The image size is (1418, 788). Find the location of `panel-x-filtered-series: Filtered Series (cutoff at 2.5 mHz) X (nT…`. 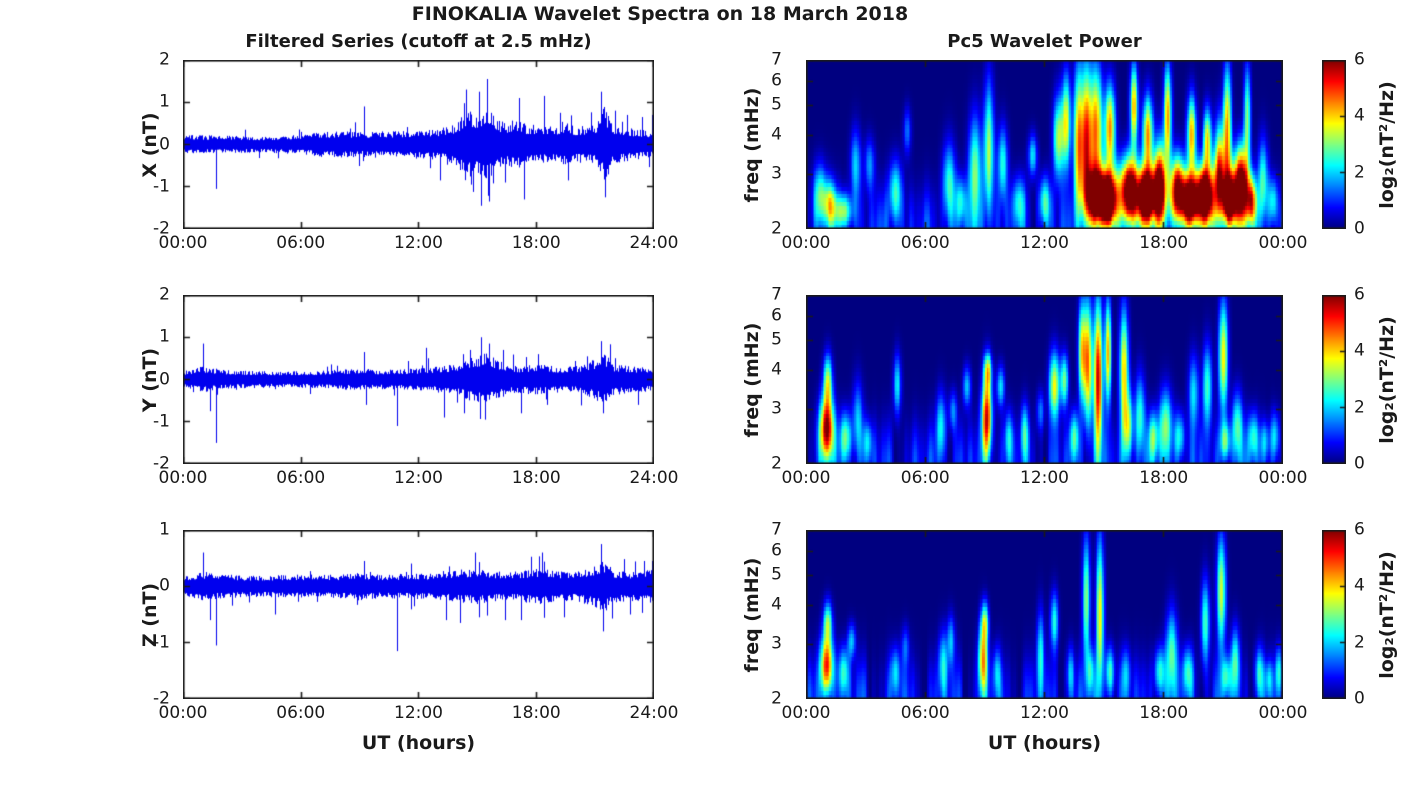

panel-x-filtered-series: Filtered Series (cutoff at 2.5 mHz) X (nT… is located at coordinates (409, 141).